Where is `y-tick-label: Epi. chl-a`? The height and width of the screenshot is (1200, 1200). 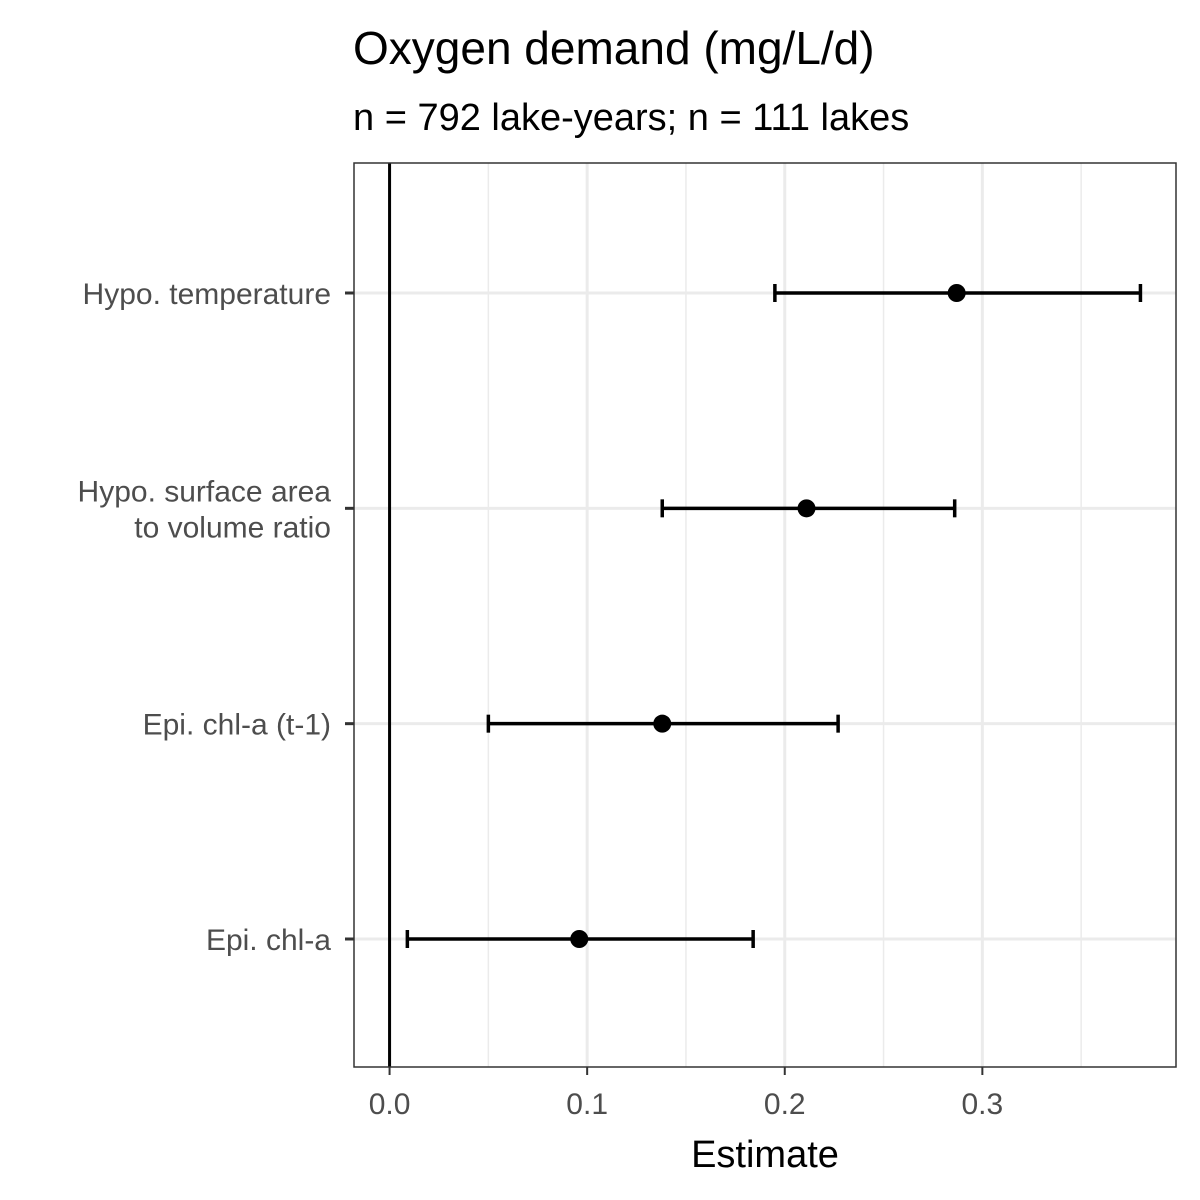
y-tick-label: Epi. chl-a is located at coordinates (268, 940).